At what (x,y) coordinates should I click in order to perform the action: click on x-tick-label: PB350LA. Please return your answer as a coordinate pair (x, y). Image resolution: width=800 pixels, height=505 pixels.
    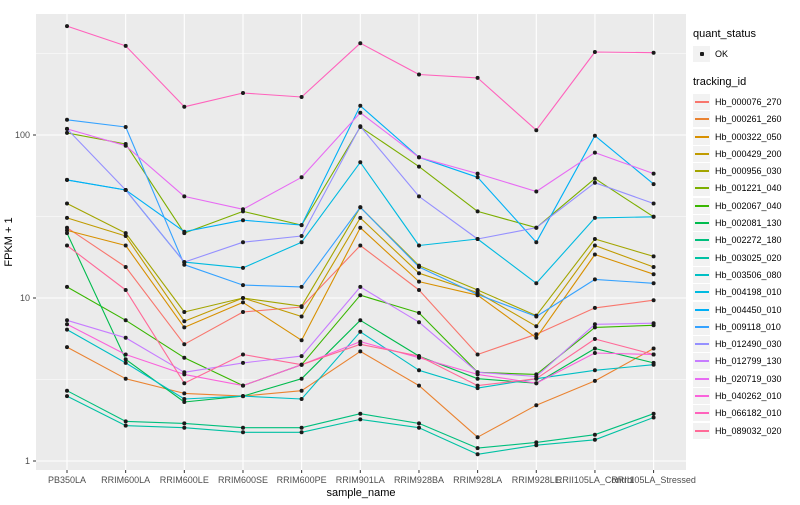
    Looking at the image, I should click on (67, 480).